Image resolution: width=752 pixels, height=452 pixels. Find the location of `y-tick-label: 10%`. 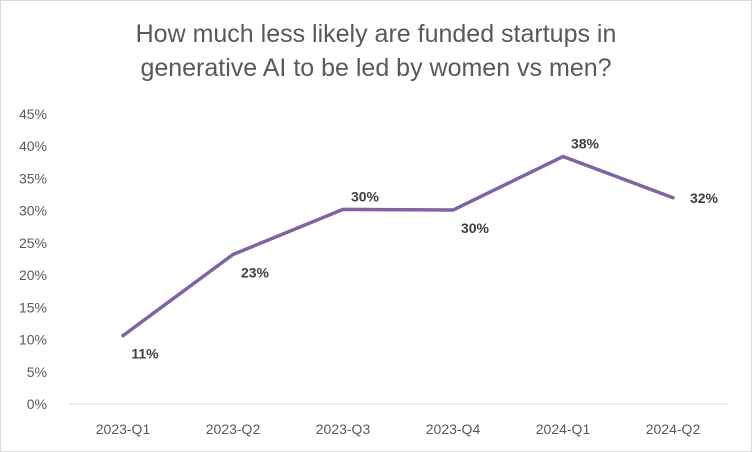

y-tick-label: 10% is located at coordinates (33, 340).